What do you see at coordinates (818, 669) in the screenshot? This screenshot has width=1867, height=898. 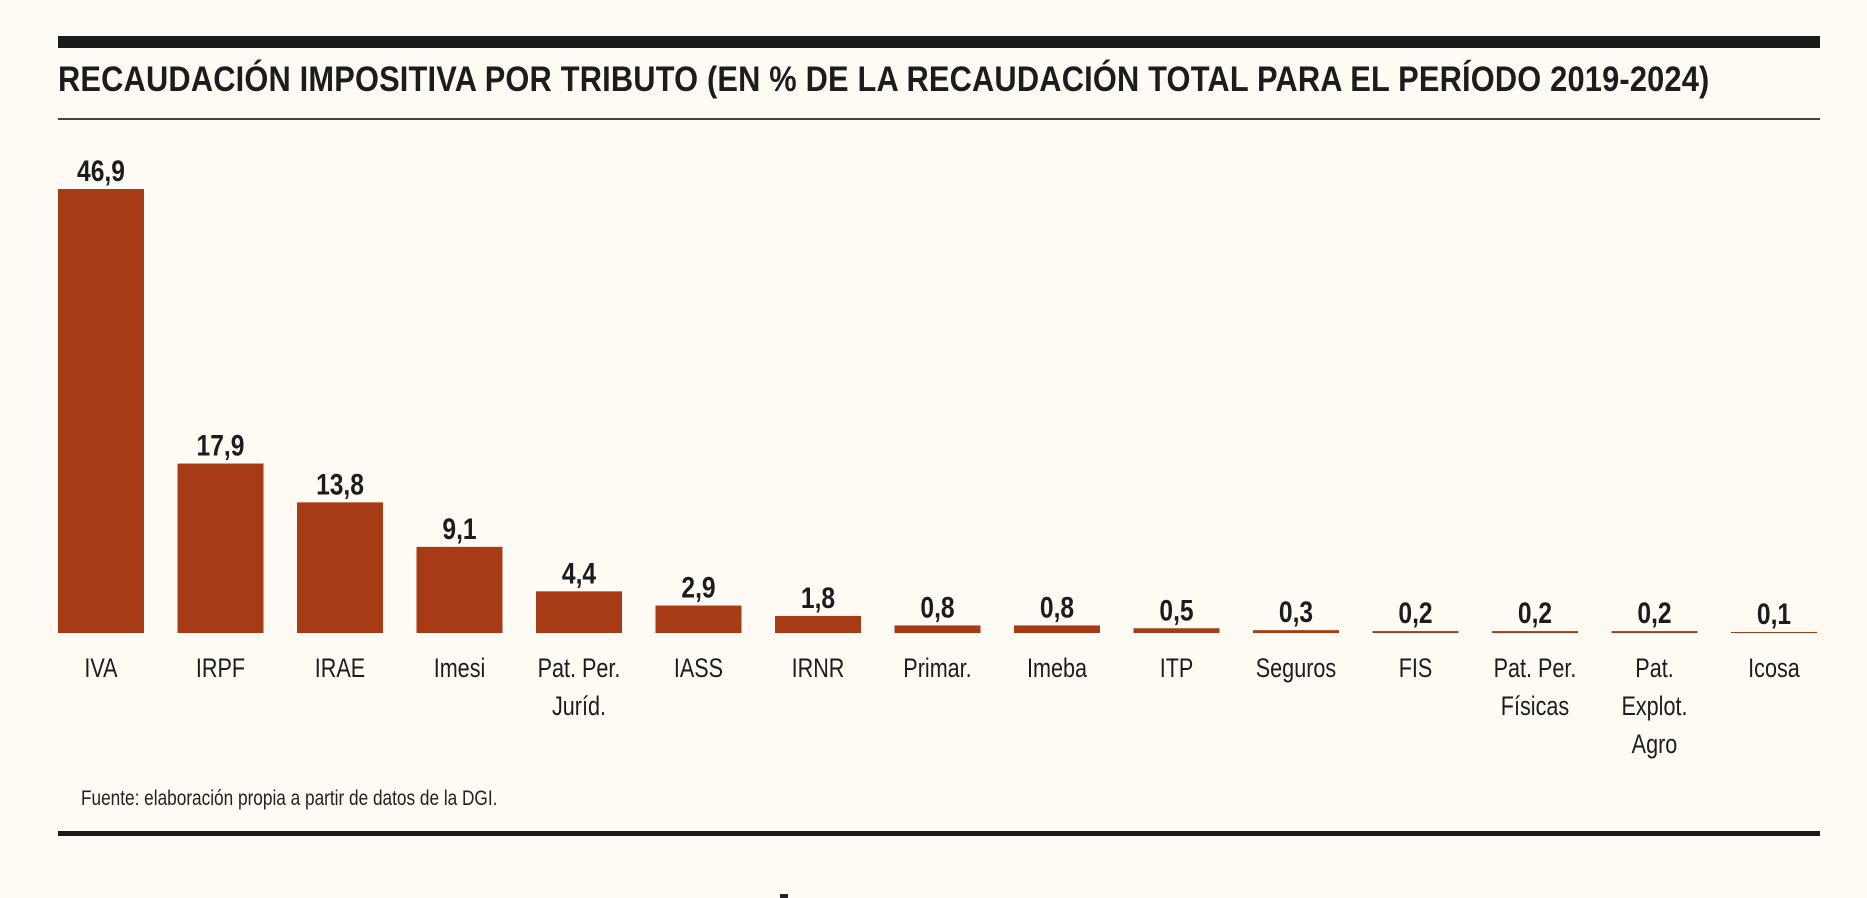 I see `category-tick-label: IRNR` at bounding box center [818, 669].